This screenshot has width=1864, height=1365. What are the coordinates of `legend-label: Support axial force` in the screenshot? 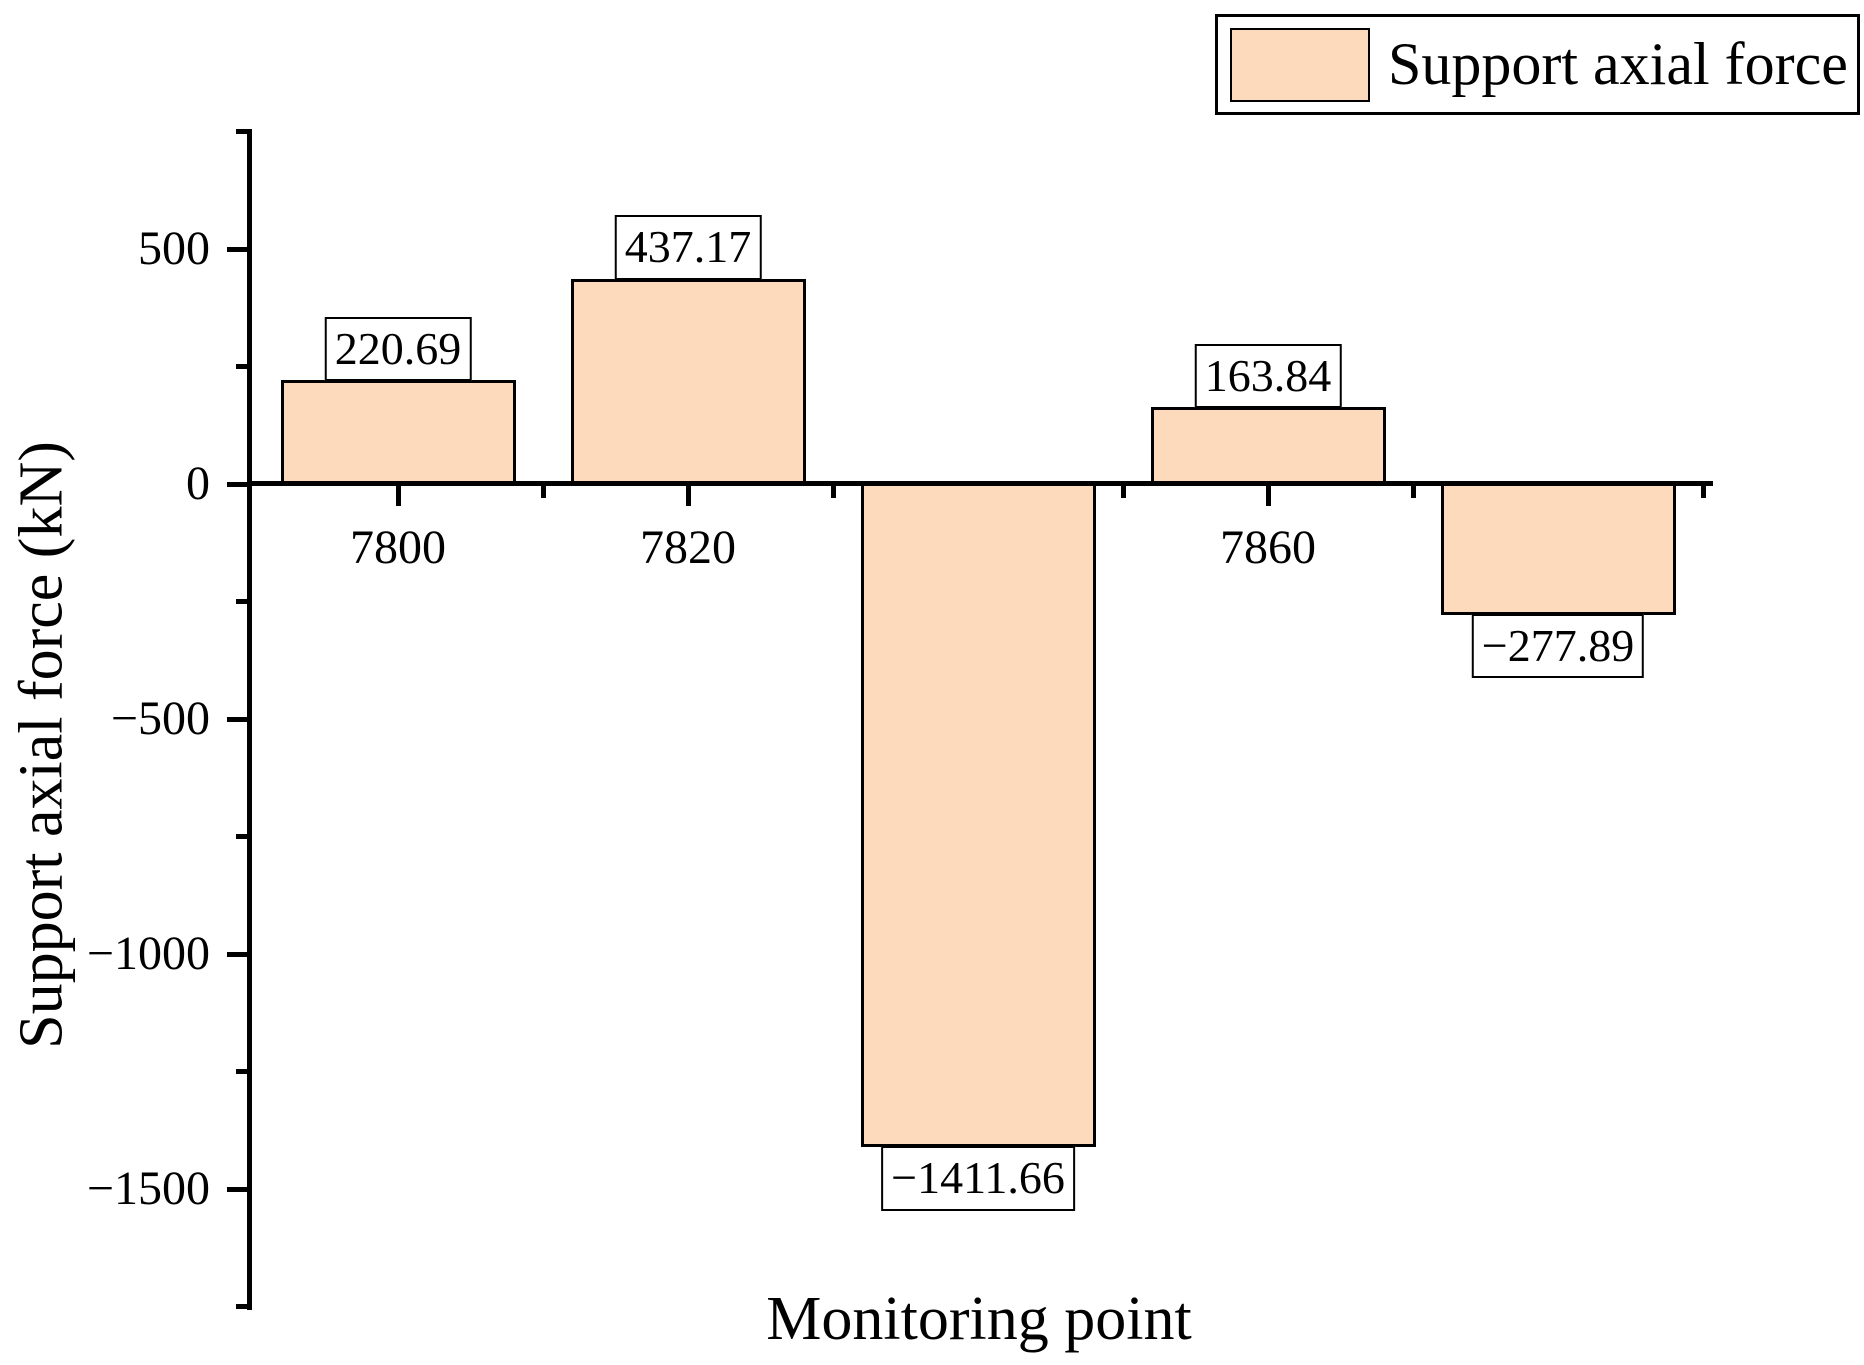 It's located at (1618, 64).